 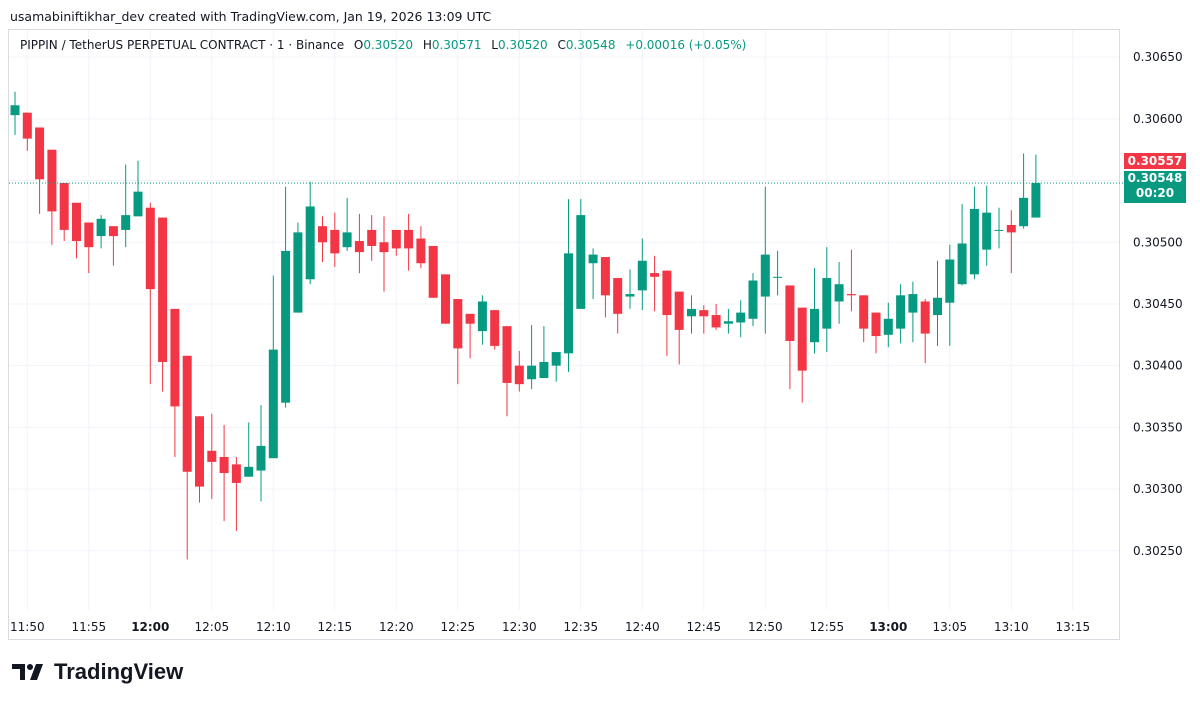 I want to click on time-tick-label: 12:20, so click(x=396, y=627).